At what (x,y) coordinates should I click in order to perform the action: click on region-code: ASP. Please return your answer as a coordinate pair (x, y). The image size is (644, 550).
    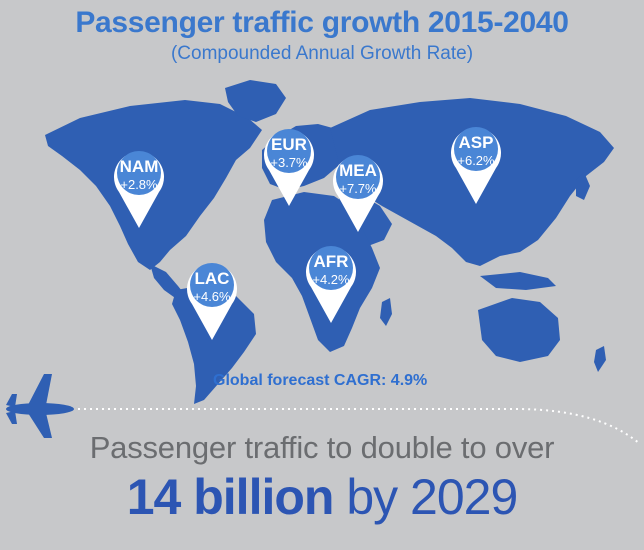
    Looking at the image, I should click on (476, 142).